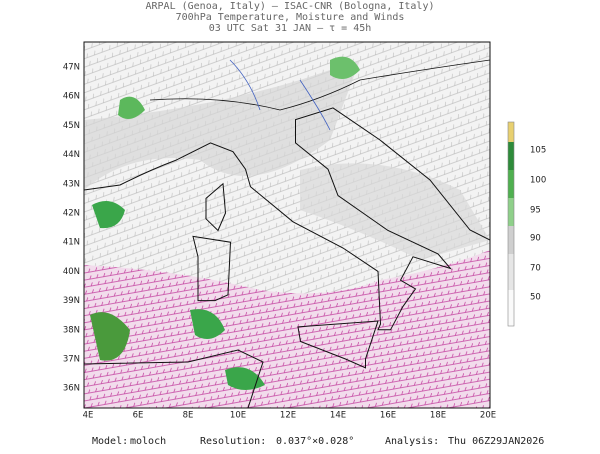 This screenshot has height=454, width=600. I want to click on lat-label: 37N, so click(71, 360).